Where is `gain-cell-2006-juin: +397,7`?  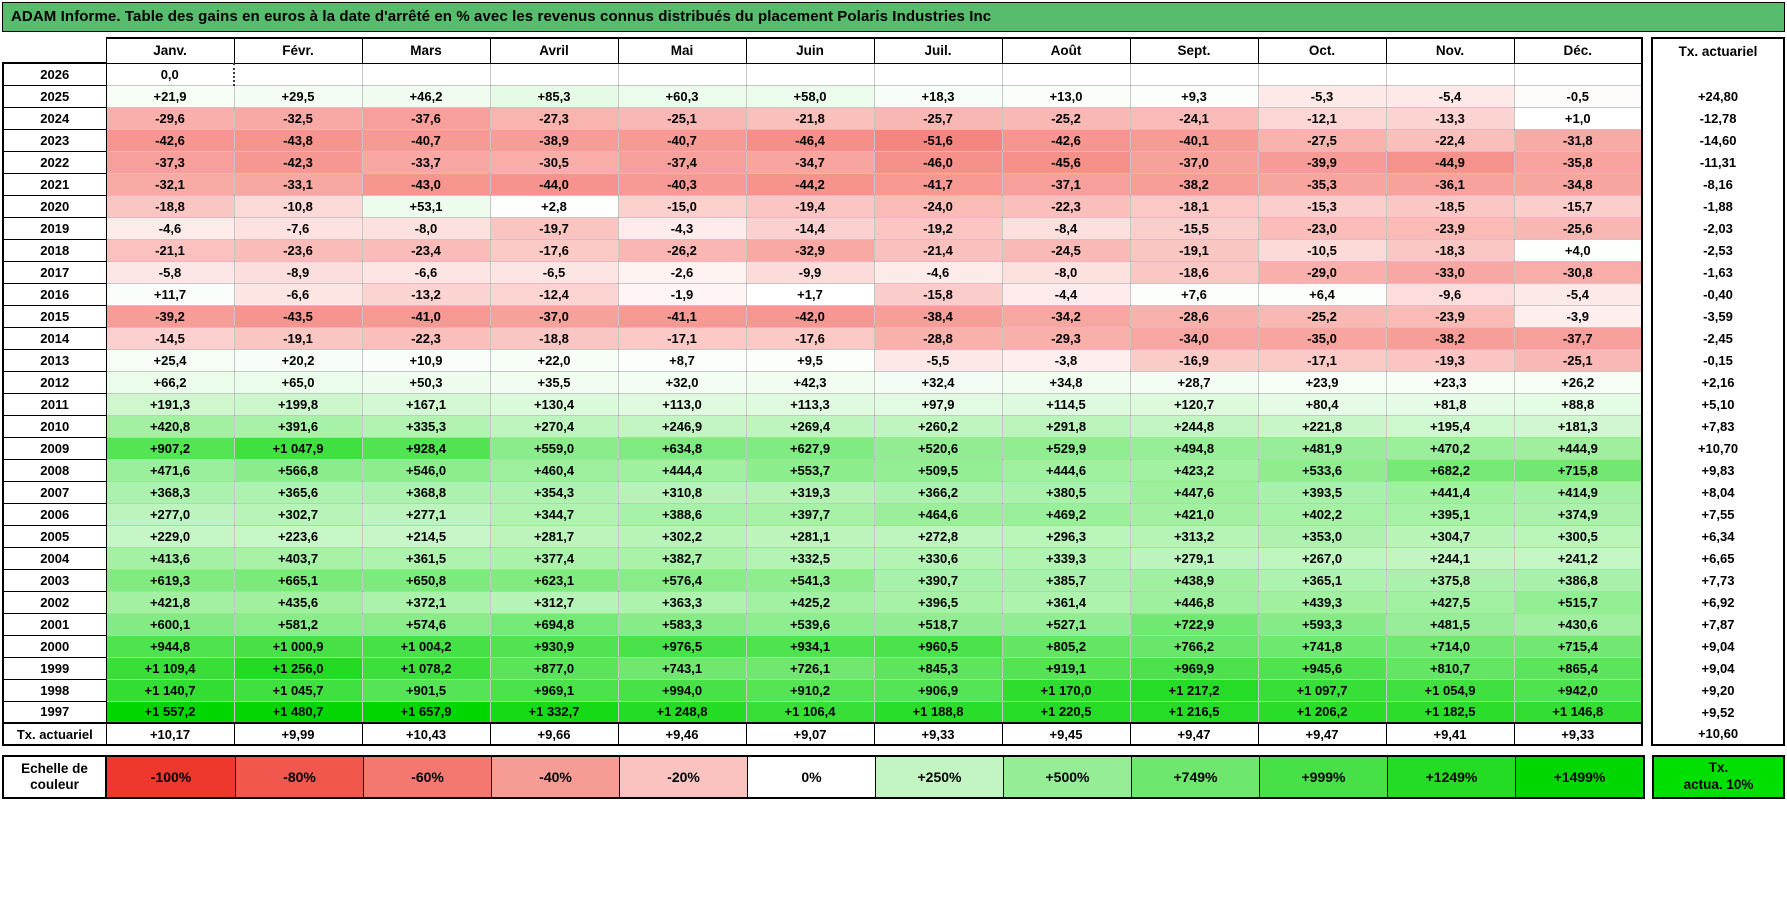
gain-cell-2006-juin: +397,7 is located at coordinates (810, 514).